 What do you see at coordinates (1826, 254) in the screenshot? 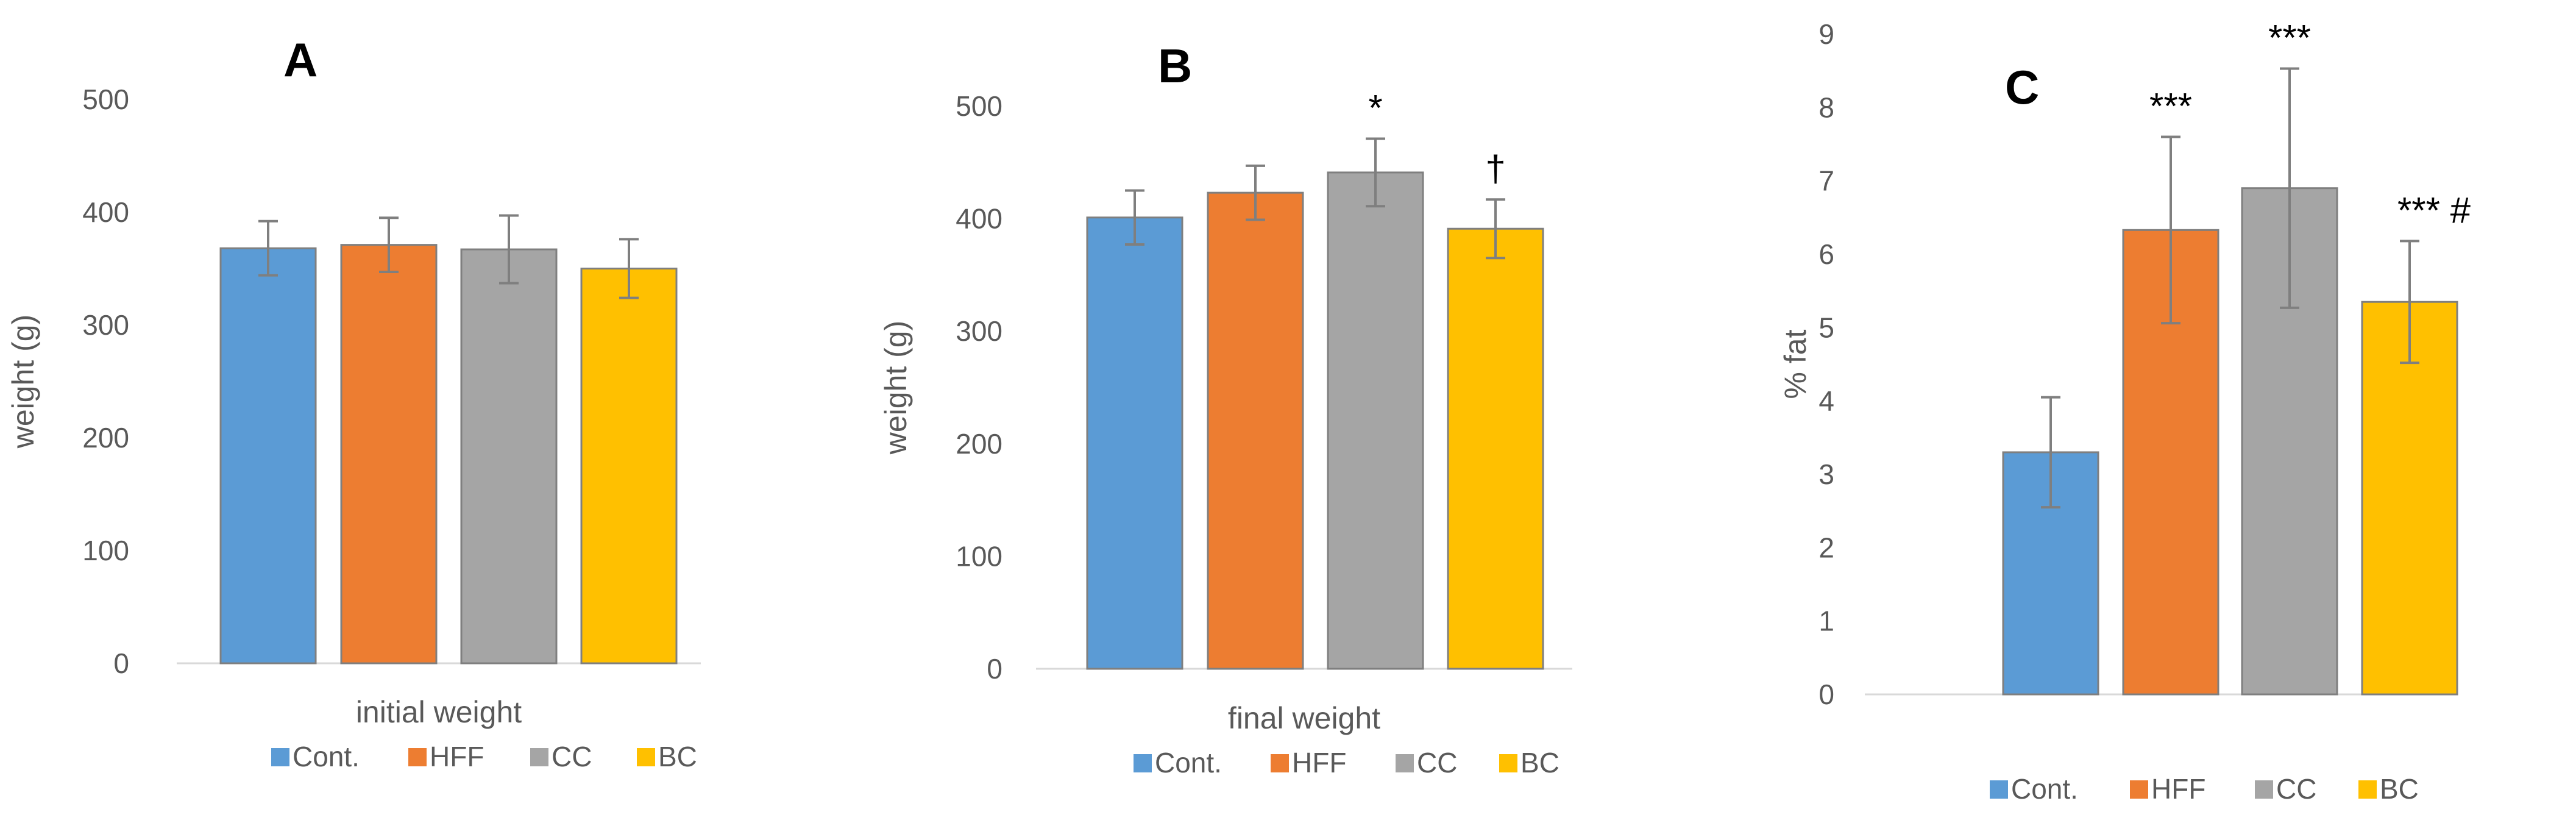
I see `y-tick-label: 6` at bounding box center [1826, 254].